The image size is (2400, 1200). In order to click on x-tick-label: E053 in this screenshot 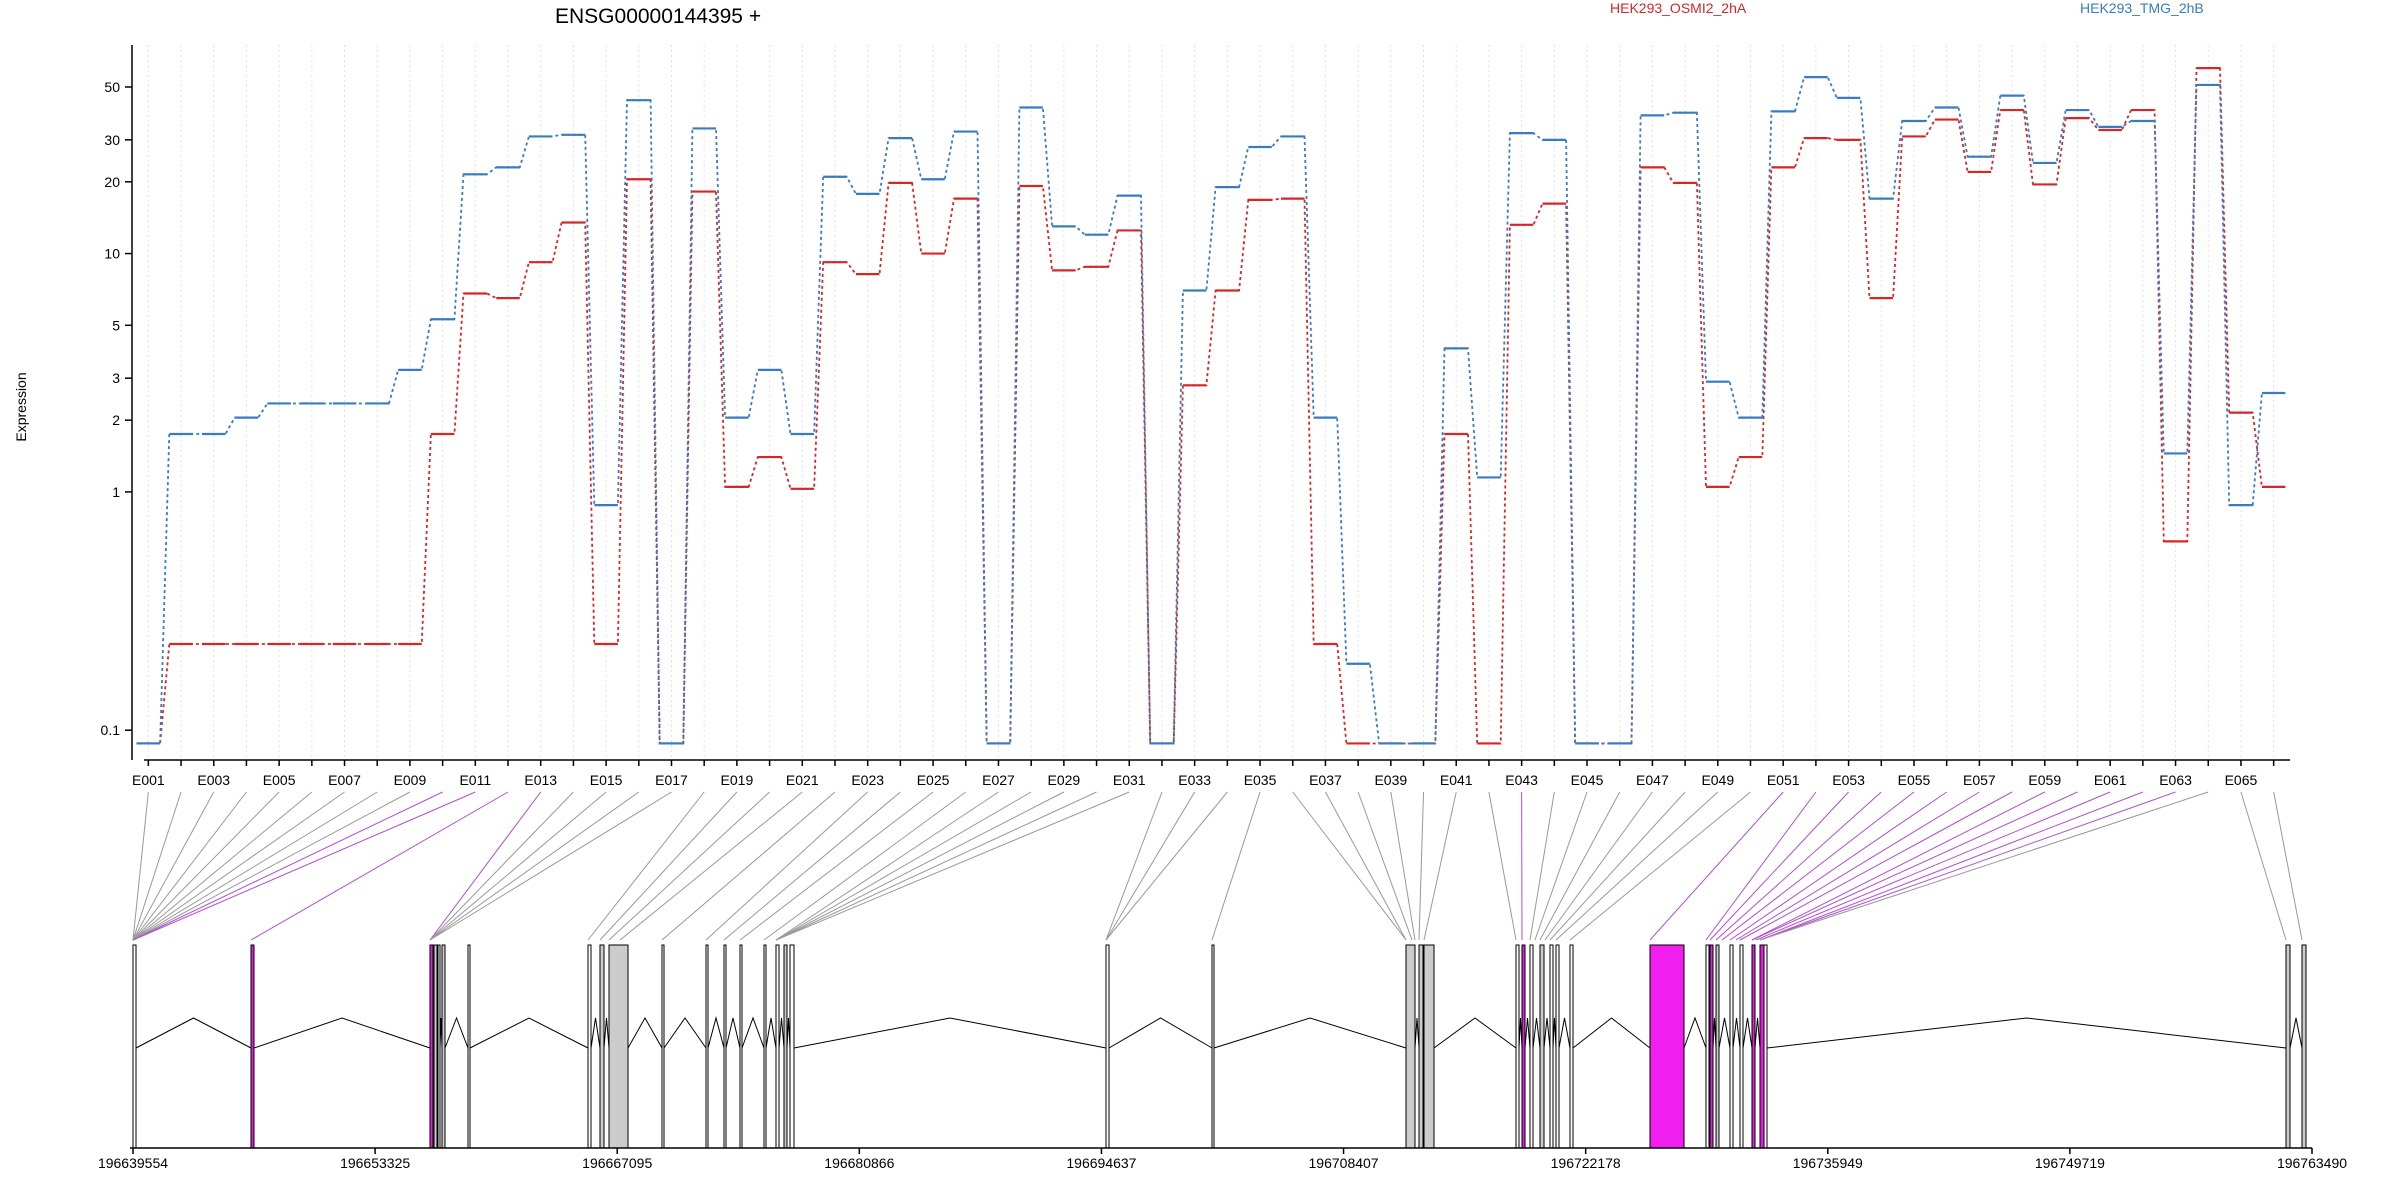, I will do `click(1848, 780)`.